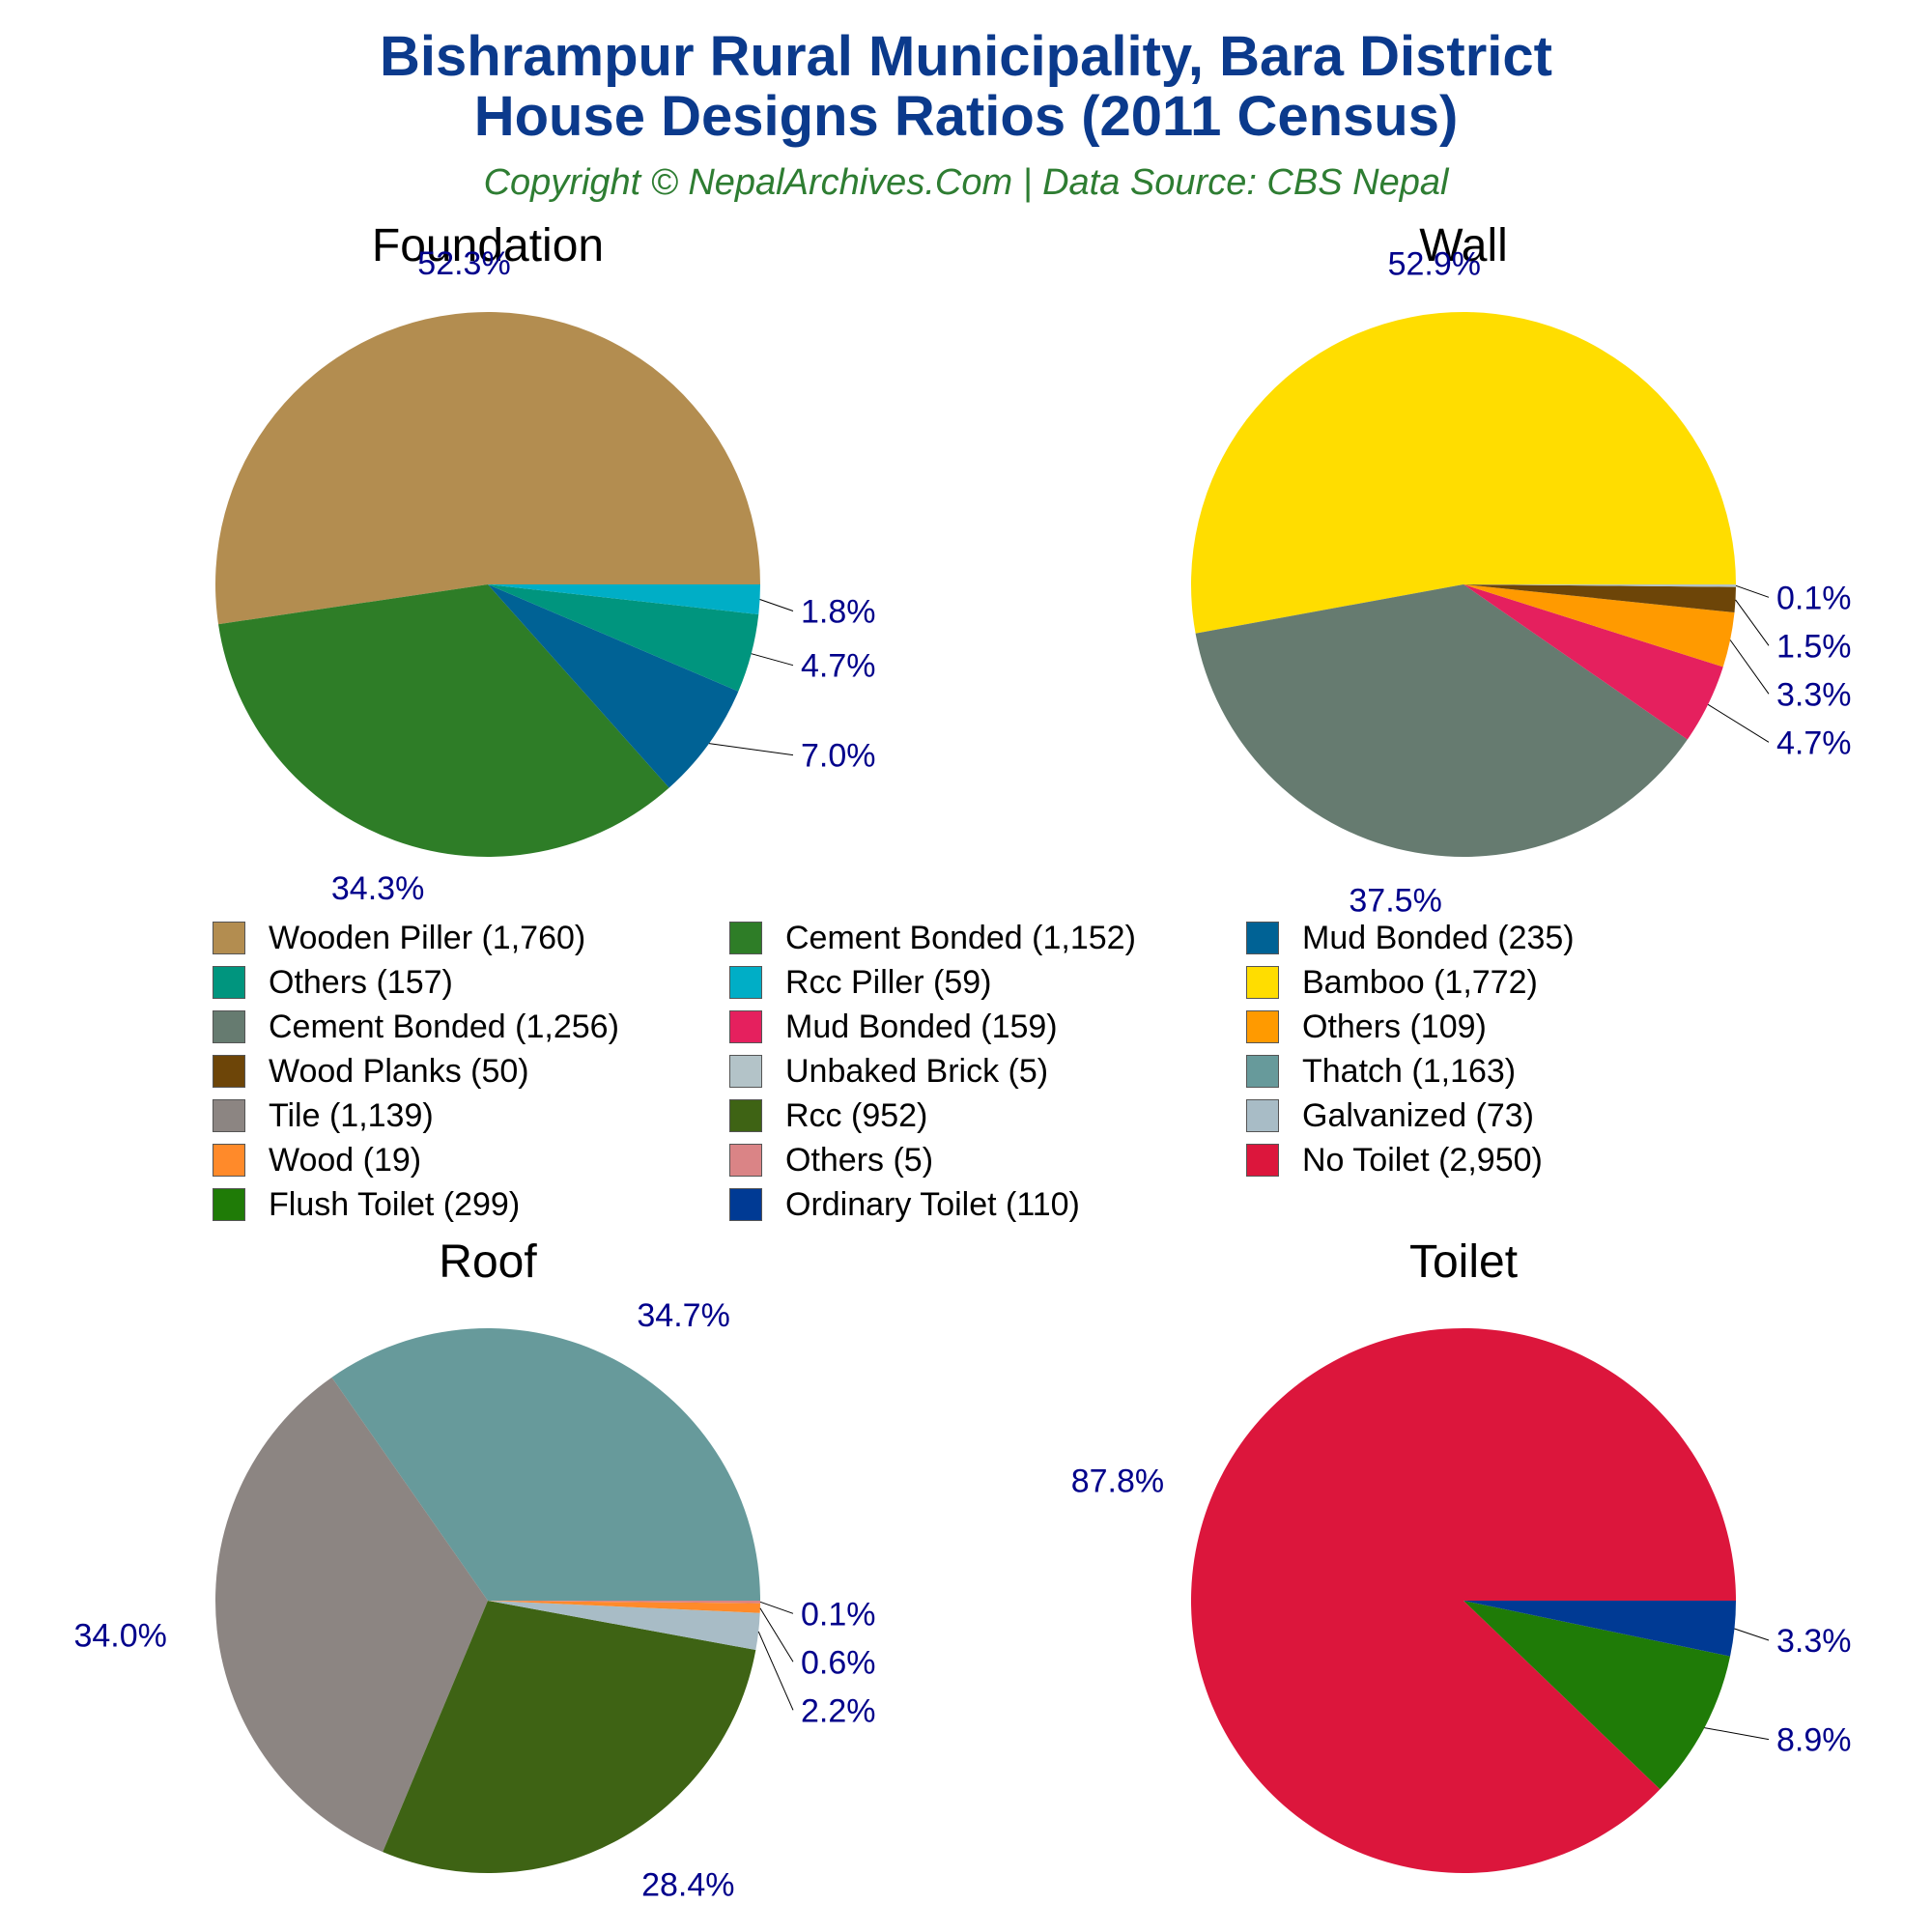 The width and height of the screenshot is (1932, 1932). I want to click on pie-percent-label: 34.0%, so click(119, 1636).